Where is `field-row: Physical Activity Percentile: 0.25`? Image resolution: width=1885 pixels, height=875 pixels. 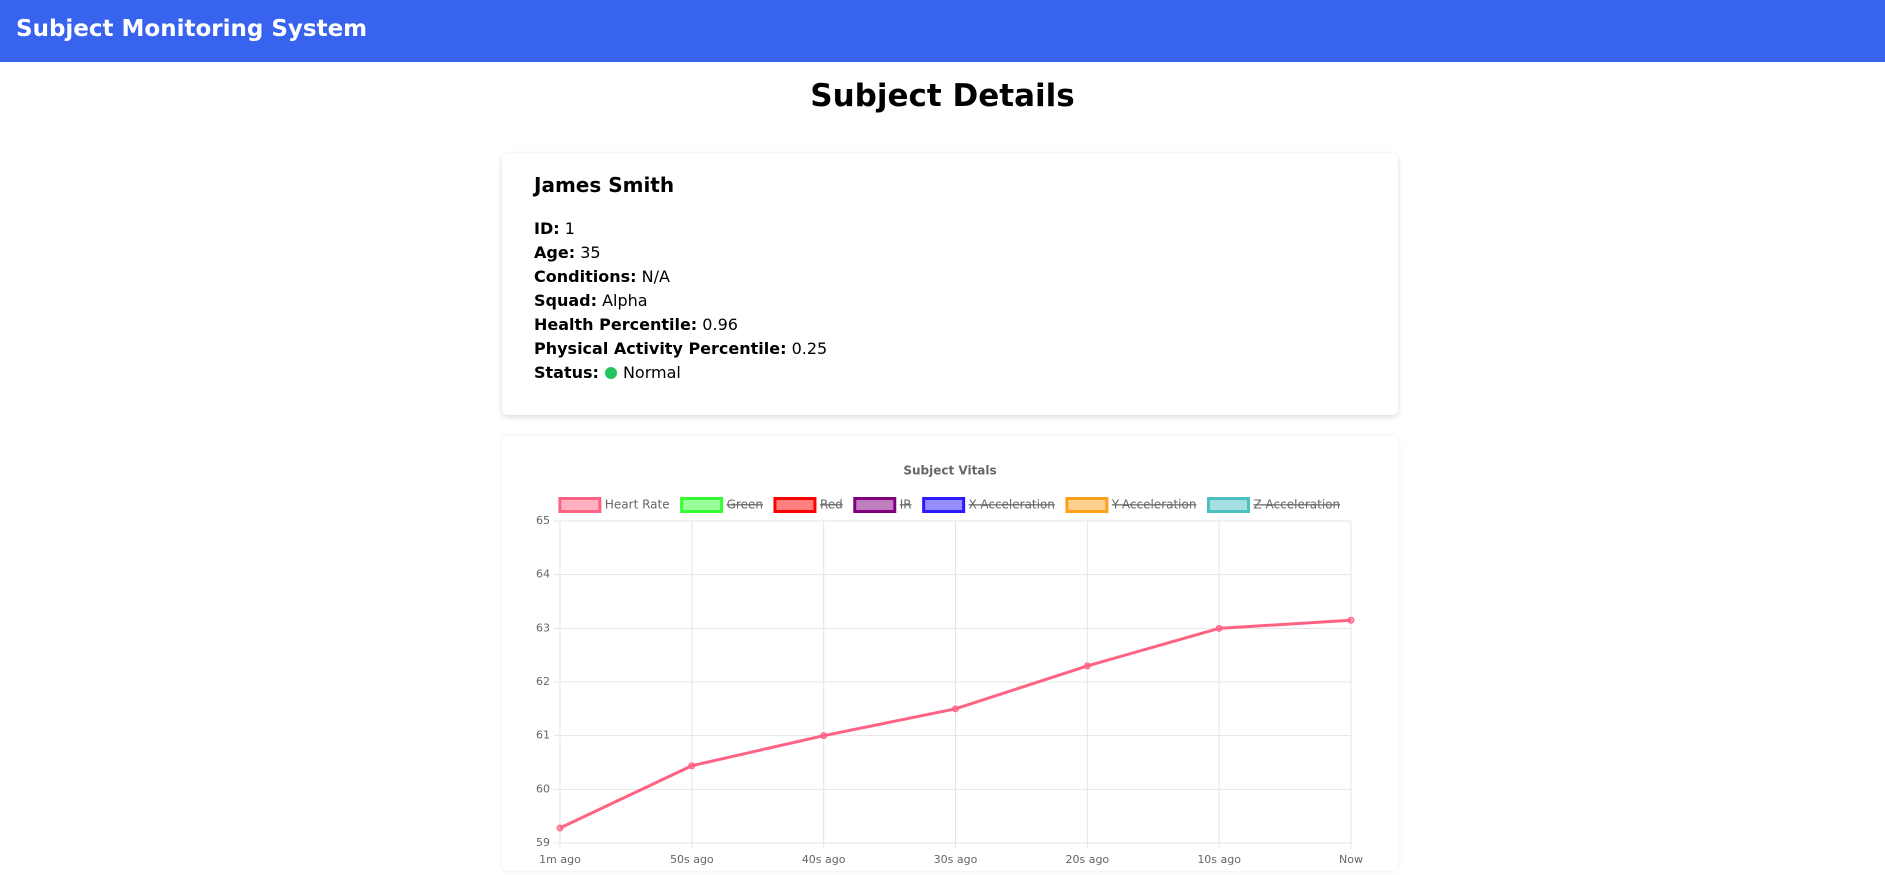 field-row: Physical Activity Percentile: 0.25 is located at coordinates (680, 349).